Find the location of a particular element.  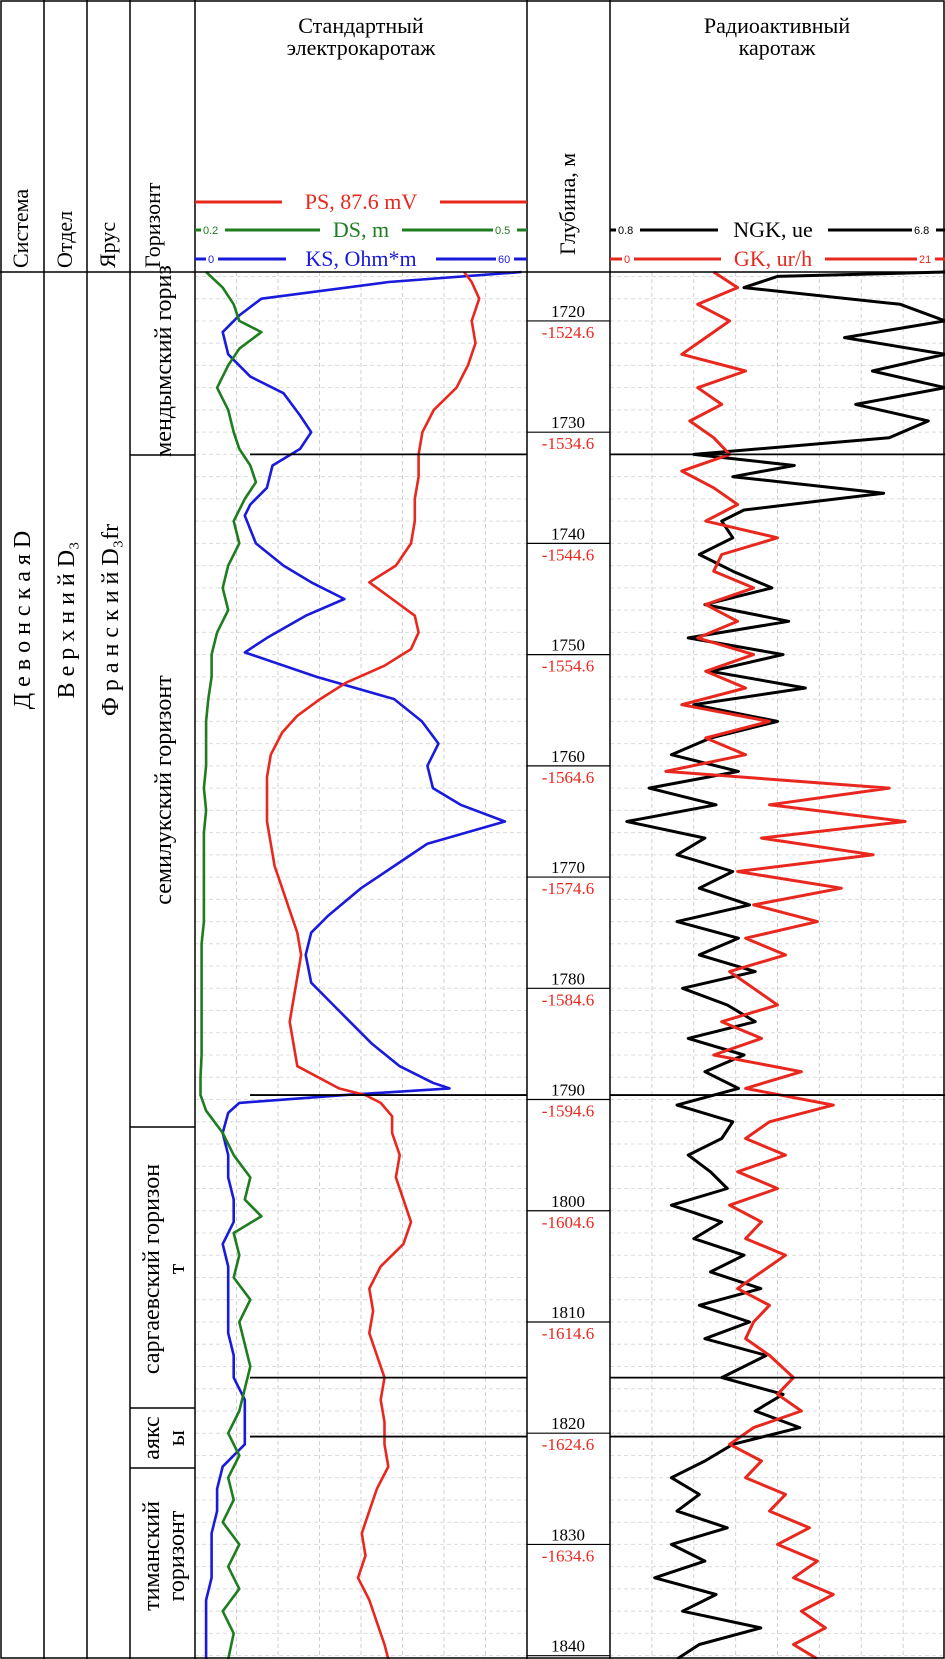

ngk-min-label: 0.8 is located at coordinates (625, 231).